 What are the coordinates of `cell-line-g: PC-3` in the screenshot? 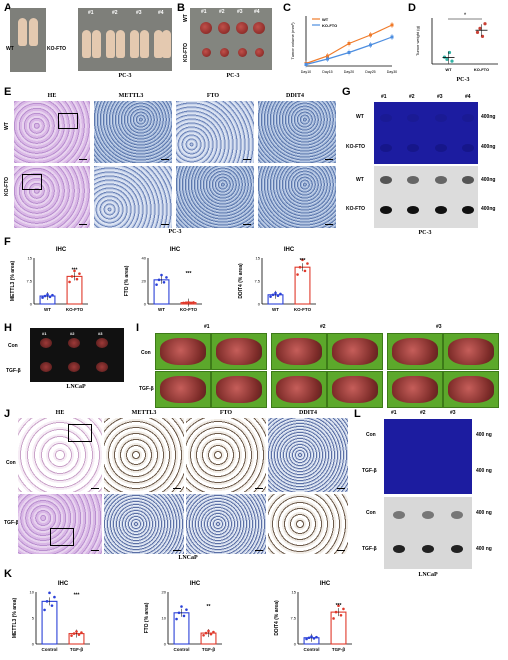 It's located at (425, 233).